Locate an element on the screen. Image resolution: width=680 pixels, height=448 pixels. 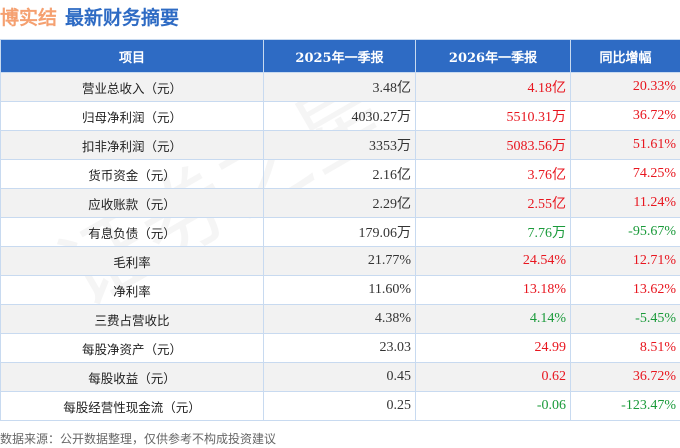
row-prev-value: 23.03 is located at coordinates (339, 348).